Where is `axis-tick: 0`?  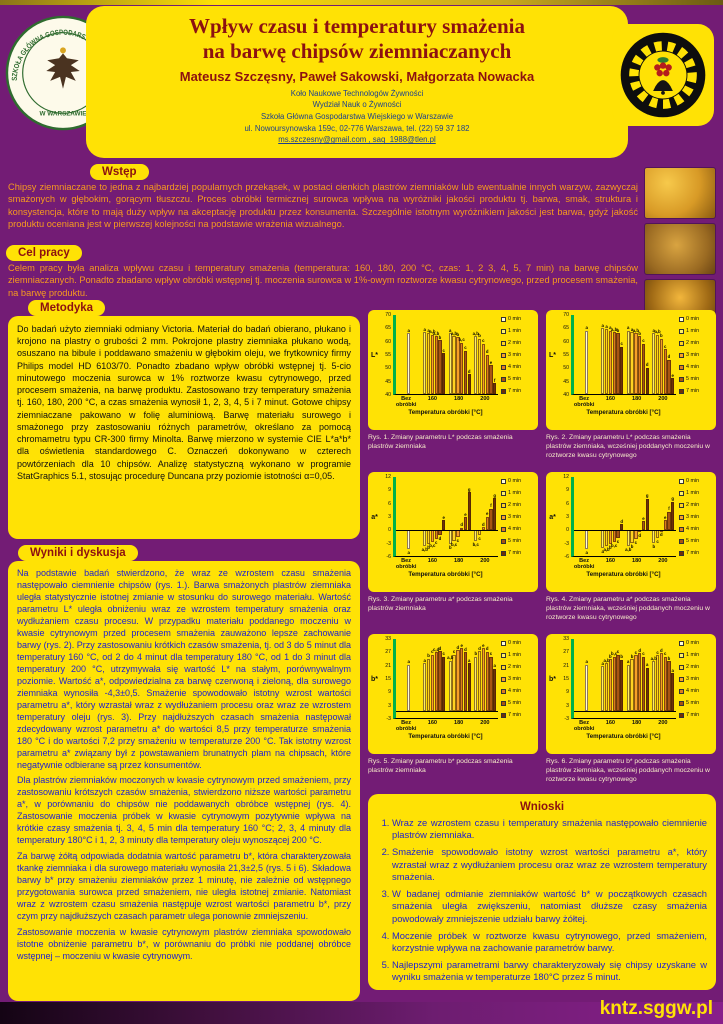
axis-tick: 0 is located at coordinates (389, 530).